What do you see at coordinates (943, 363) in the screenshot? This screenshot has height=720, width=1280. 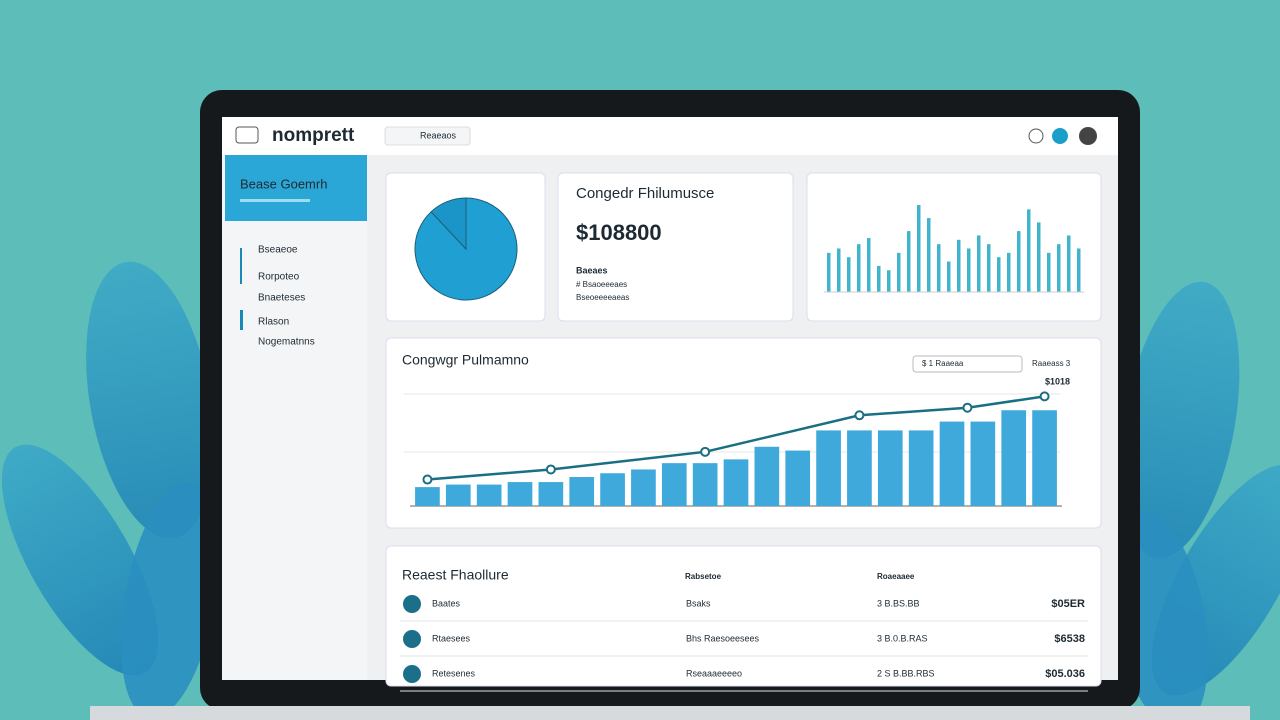 I see `filter-label: $ 1 Raaeaa` at bounding box center [943, 363].